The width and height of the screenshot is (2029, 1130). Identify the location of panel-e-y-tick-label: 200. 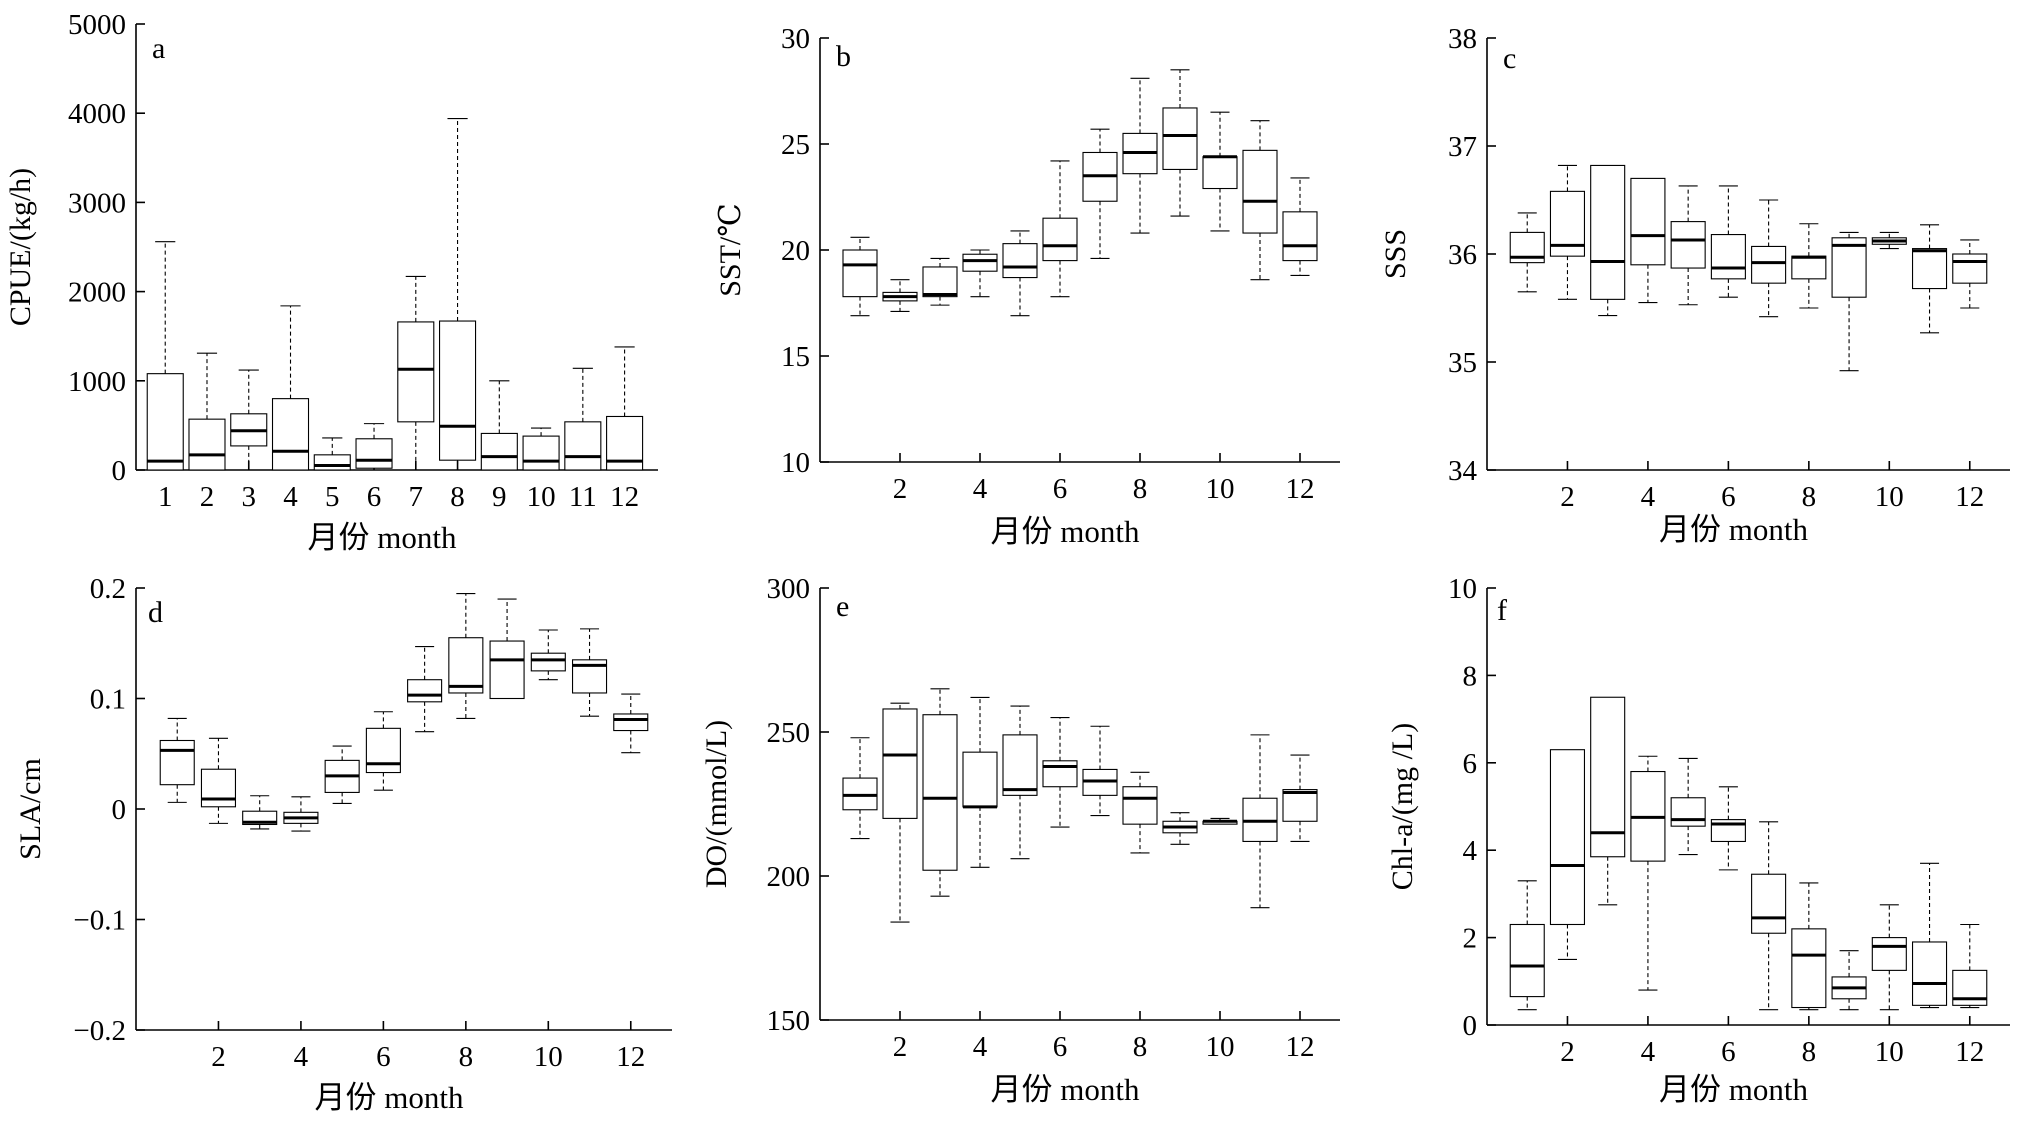
(789, 877).